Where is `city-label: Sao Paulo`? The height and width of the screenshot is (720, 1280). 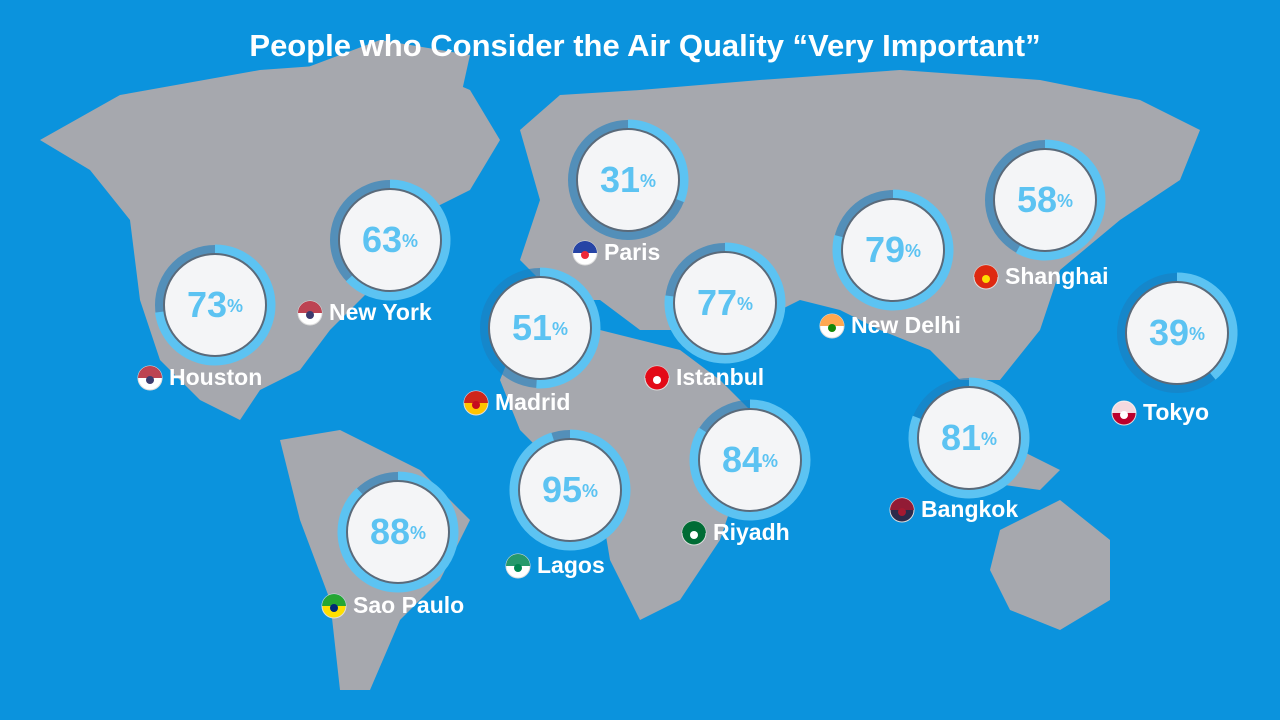 city-label: Sao Paulo is located at coordinates (408, 605).